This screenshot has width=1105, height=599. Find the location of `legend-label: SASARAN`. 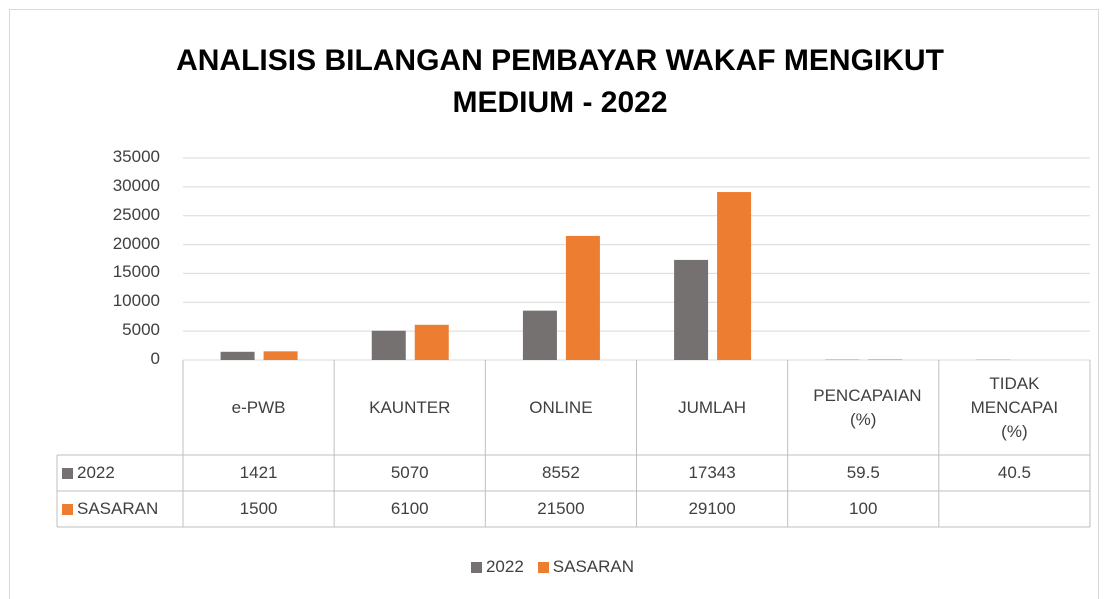

legend-label: SASARAN is located at coordinates (593, 566).